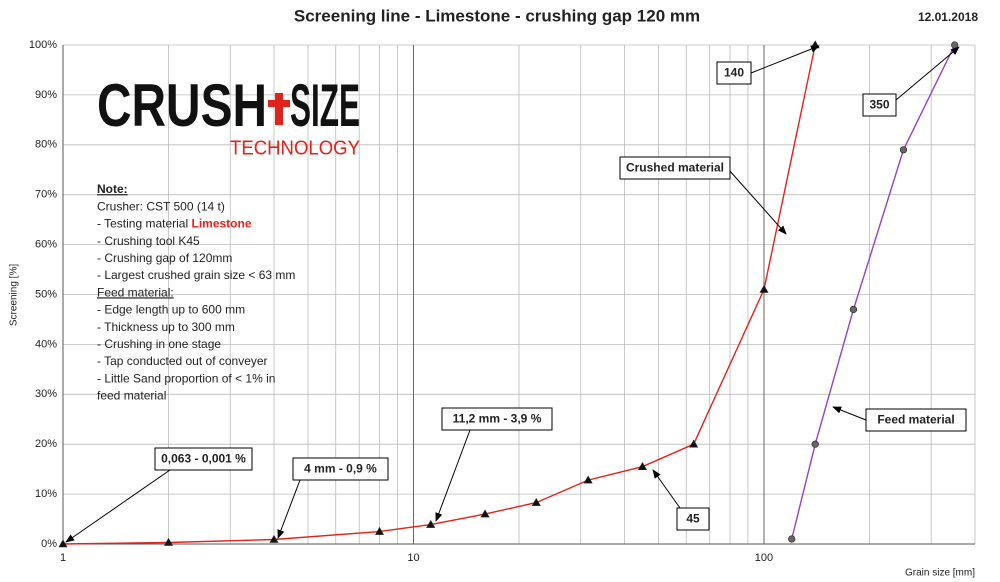  Describe the element at coordinates (159, 344) in the screenshot. I see `note-line: - Crushing in one stage` at that location.